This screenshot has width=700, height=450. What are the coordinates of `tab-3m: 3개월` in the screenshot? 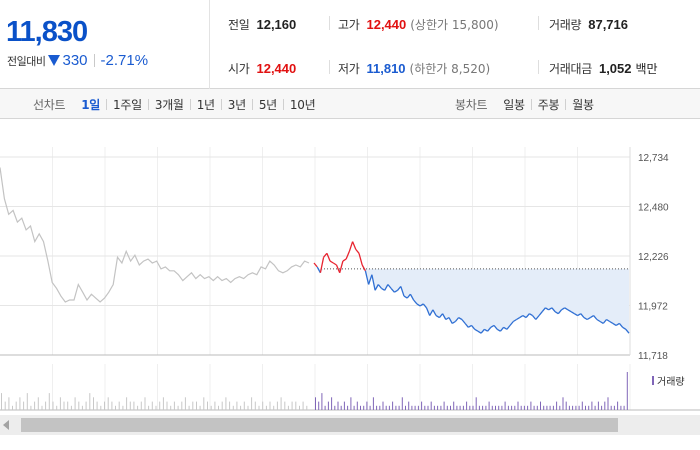 It's located at (169, 104).